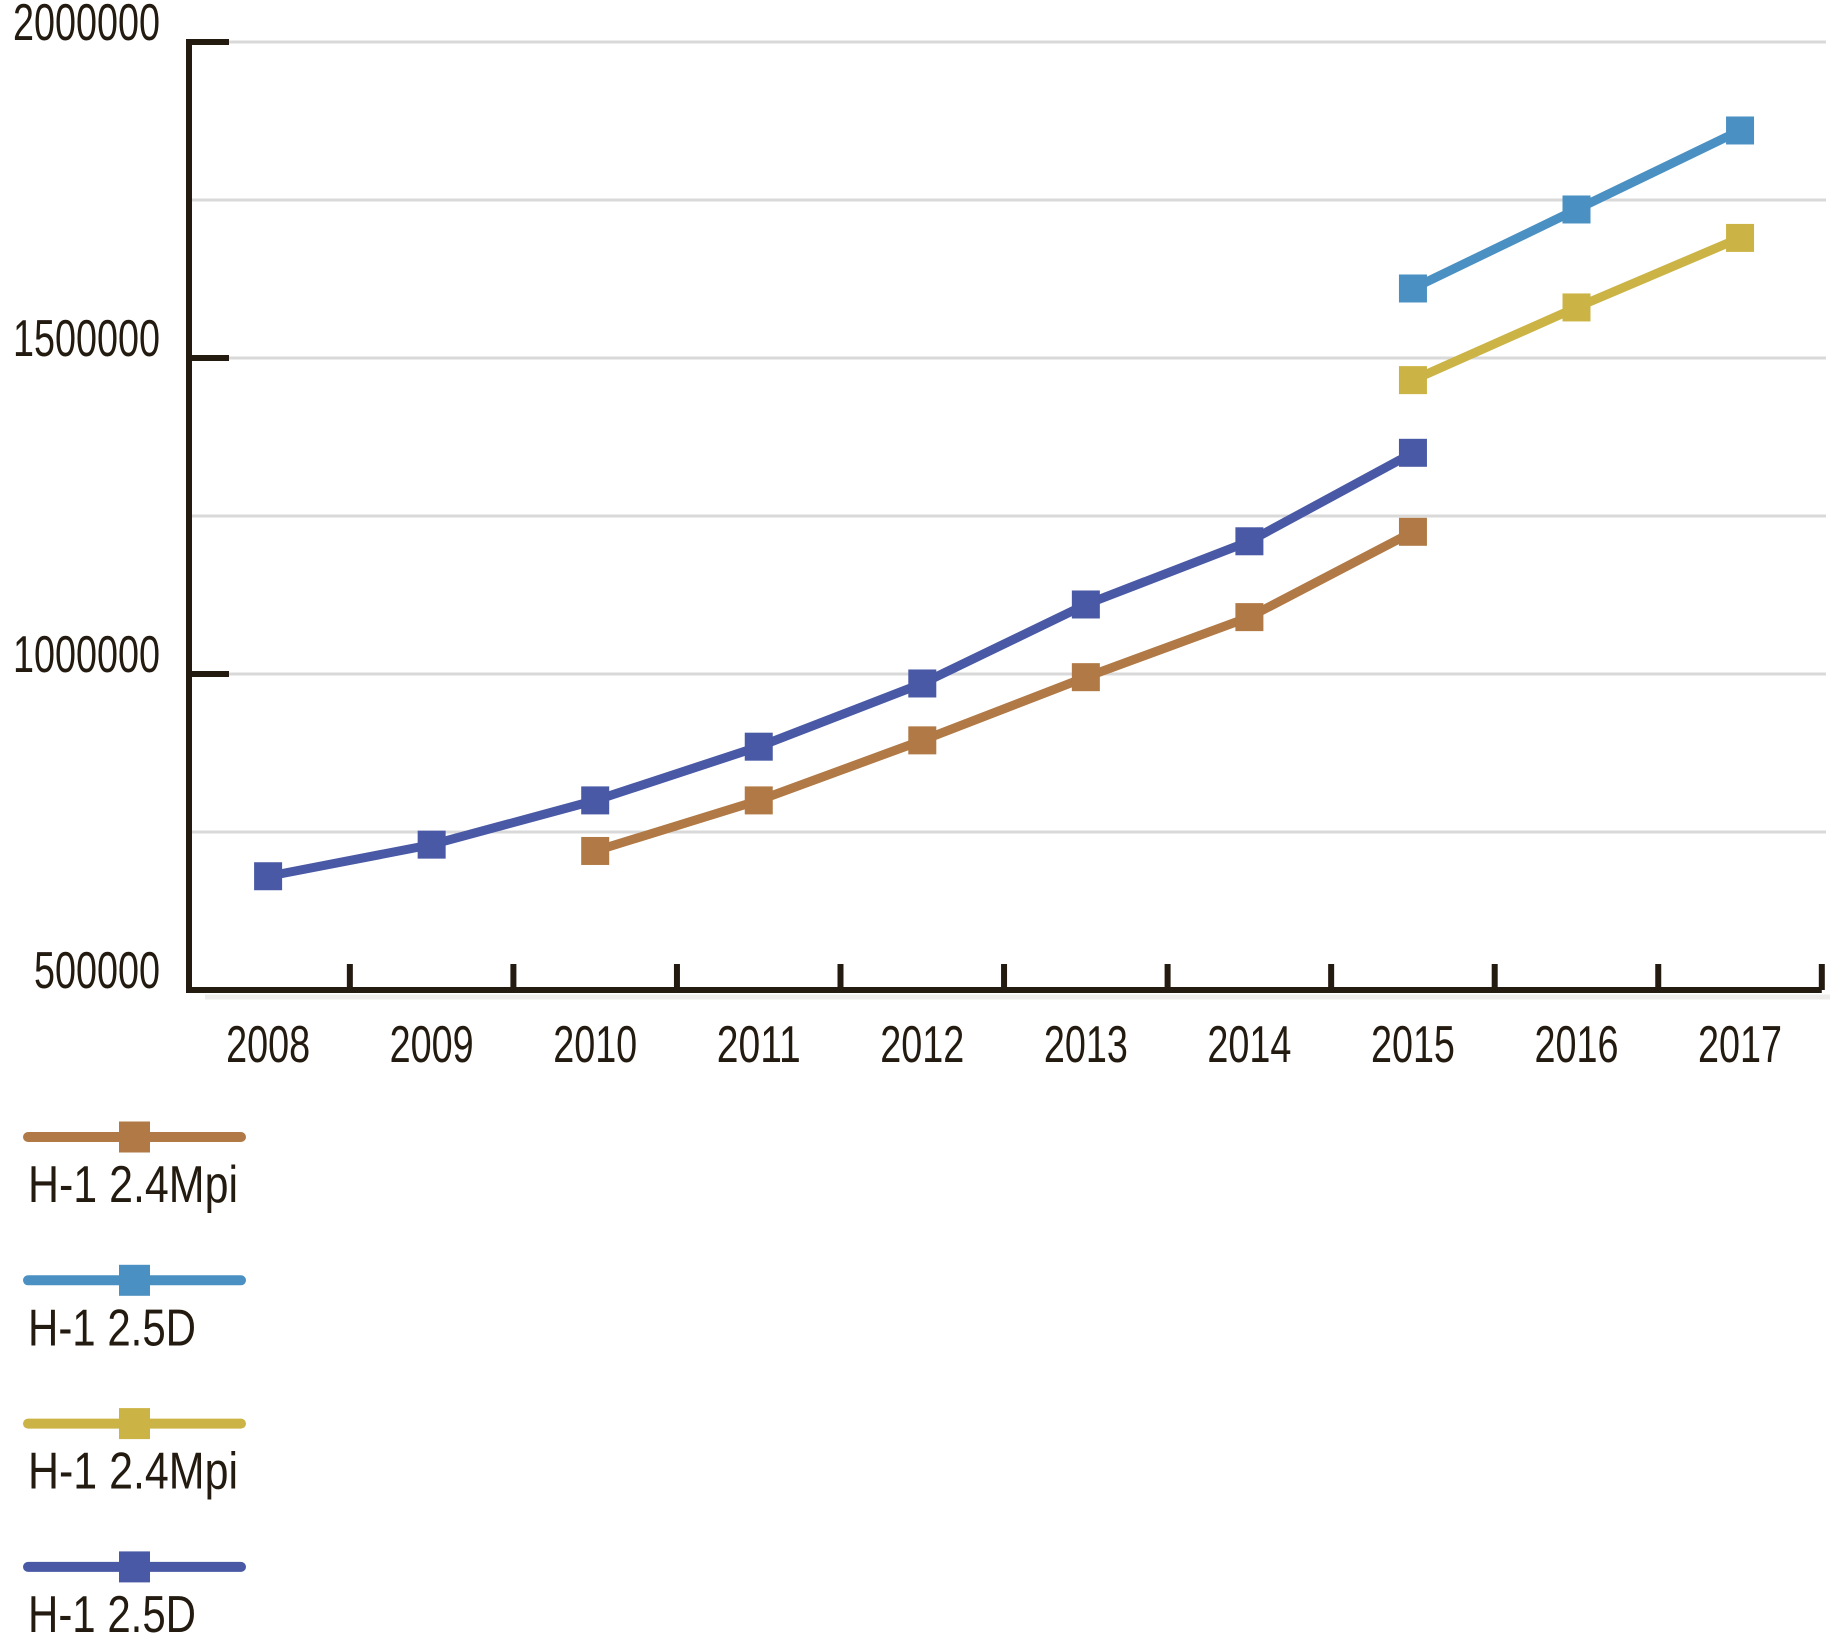 The width and height of the screenshot is (1832, 1652). What do you see at coordinates (1086, 1045) in the screenshot?
I see `x-tick-label: 2013` at bounding box center [1086, 1045].